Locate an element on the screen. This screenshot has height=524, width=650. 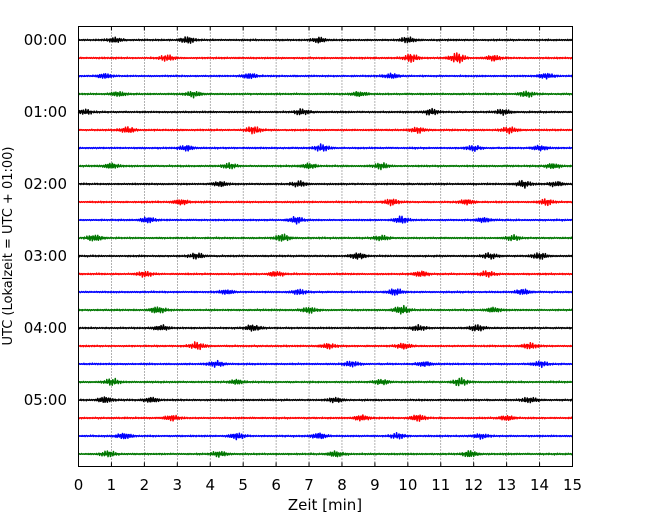
y-tick-label: 02:00 is located at coordinates (45, 184).